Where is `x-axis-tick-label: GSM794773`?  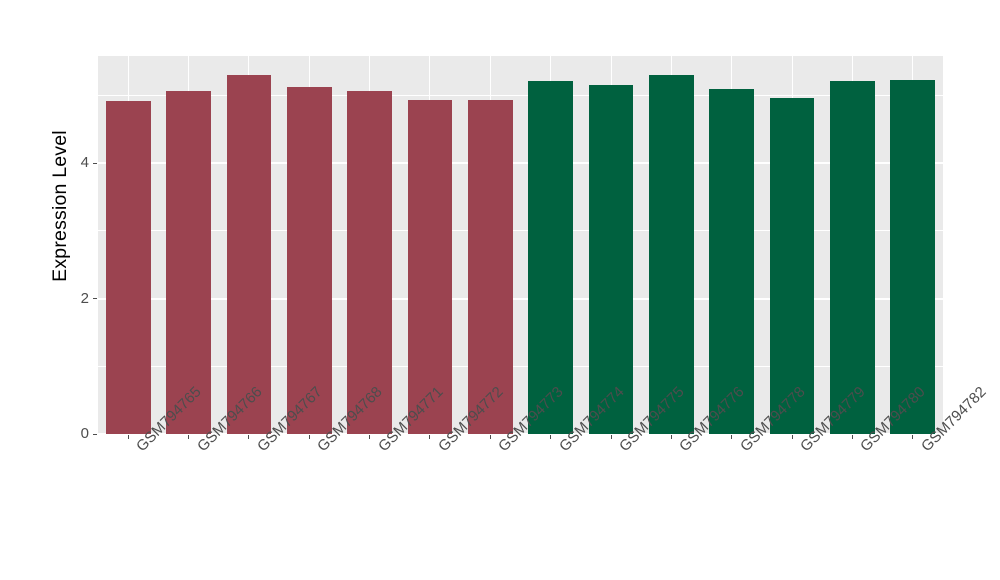
x-axis-tick-label: GSM794773 is located at coordinates (531, 419).